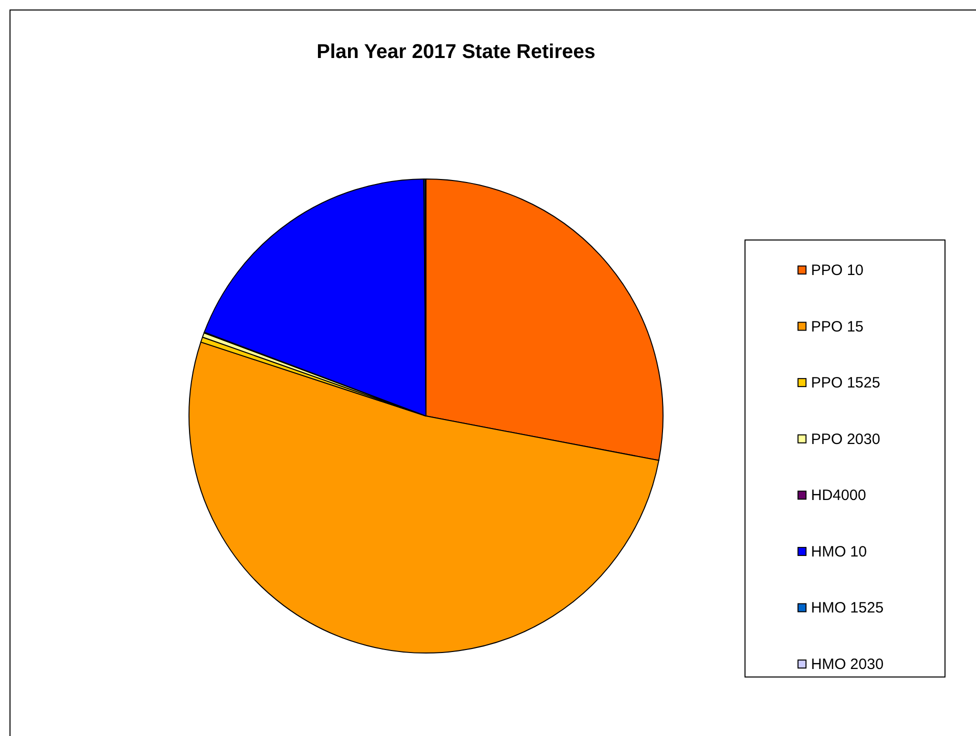 Image resolution: width=976 pixels, height=736 pixels. What do you see at coordinates (839, 551) in the screenshot?
I see `legend-label: HMO 10` at bounding box center [839, 551].